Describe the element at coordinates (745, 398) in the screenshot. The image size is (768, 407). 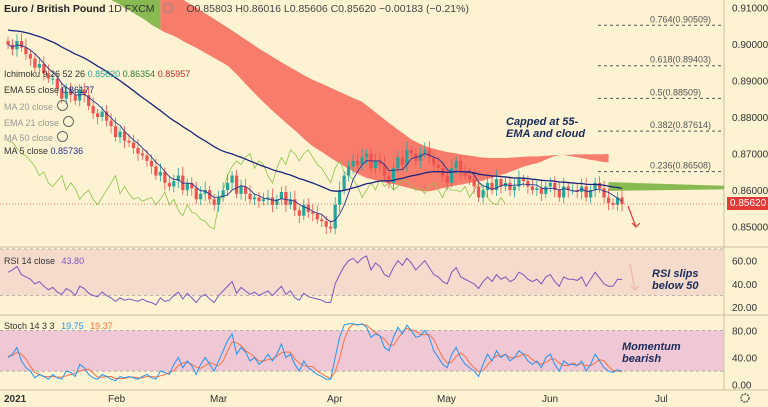
I see `settings-gear-icon` at that location.